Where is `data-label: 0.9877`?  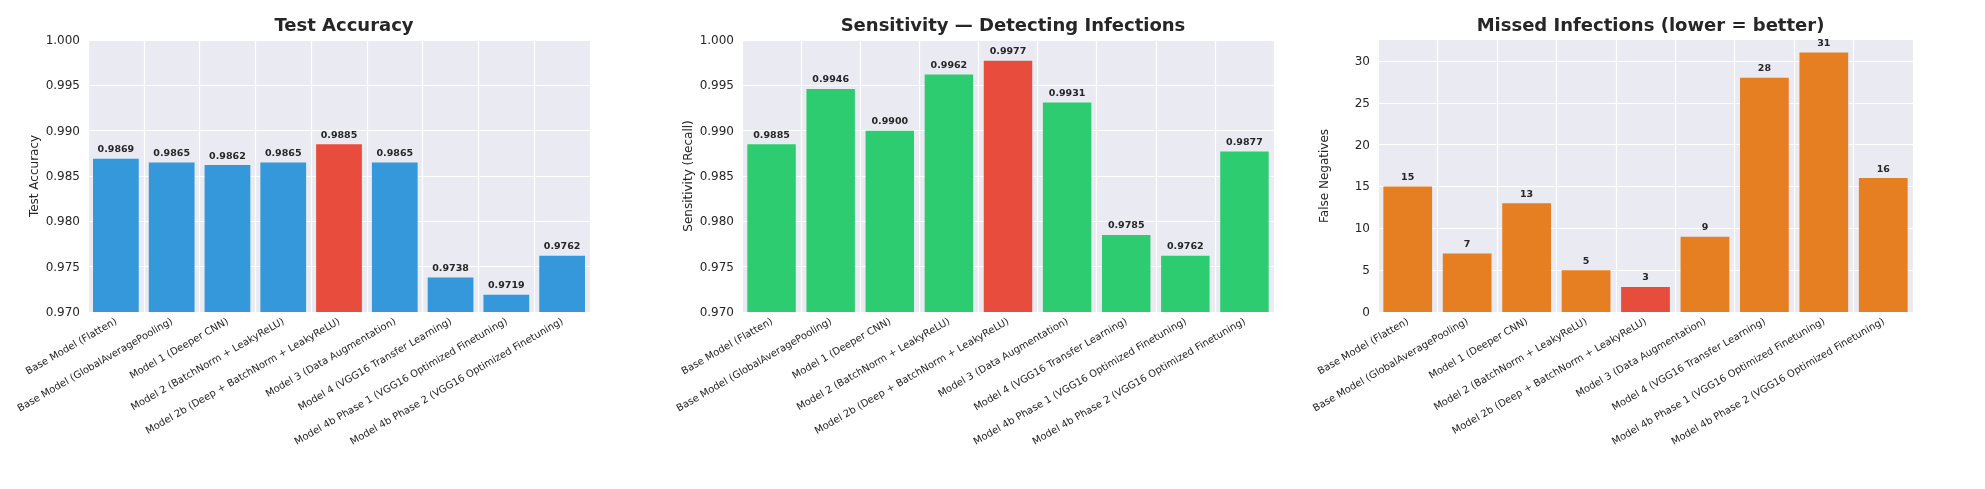 data-label: 0.9877 is located at coordinates (1244, 142).